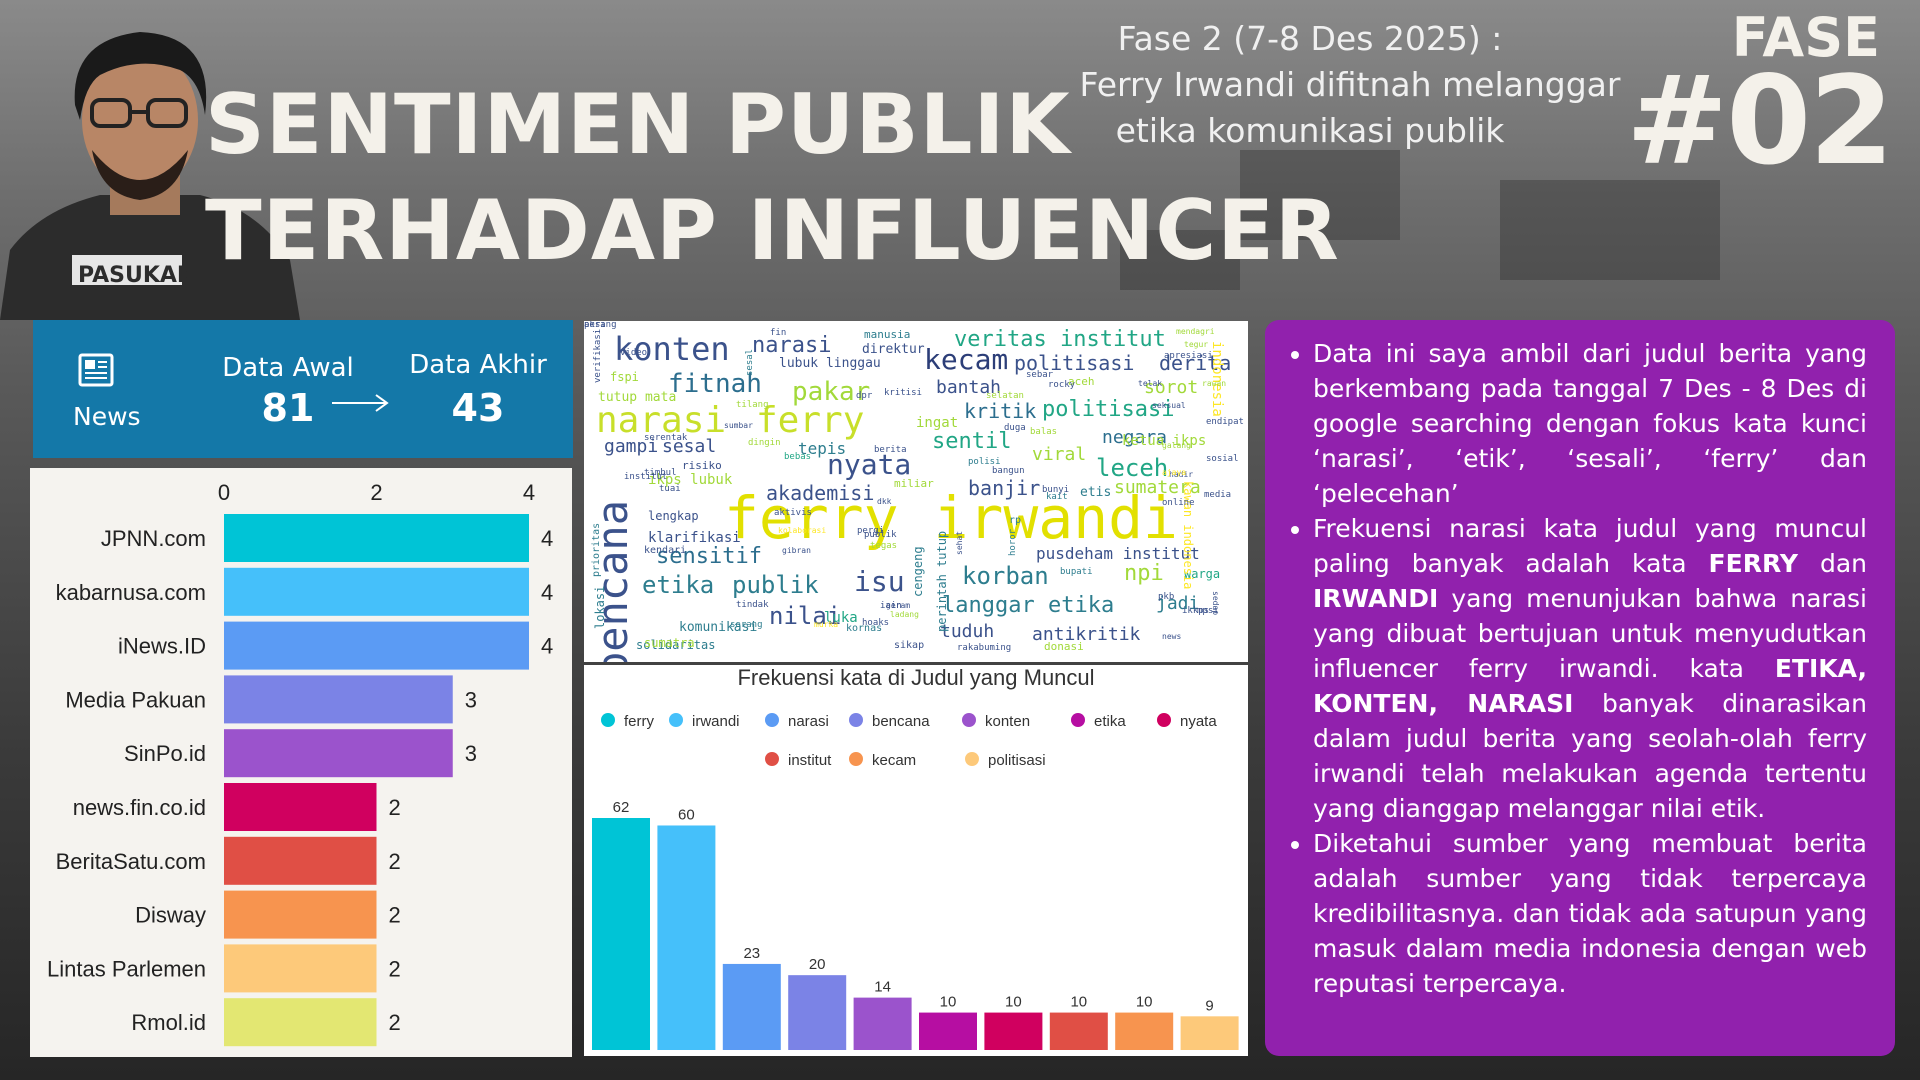 Image resolution: width=1920 pixels, height=1080 pixels. I want to click on word-cloud-word: sosial, so click(1222, 459).